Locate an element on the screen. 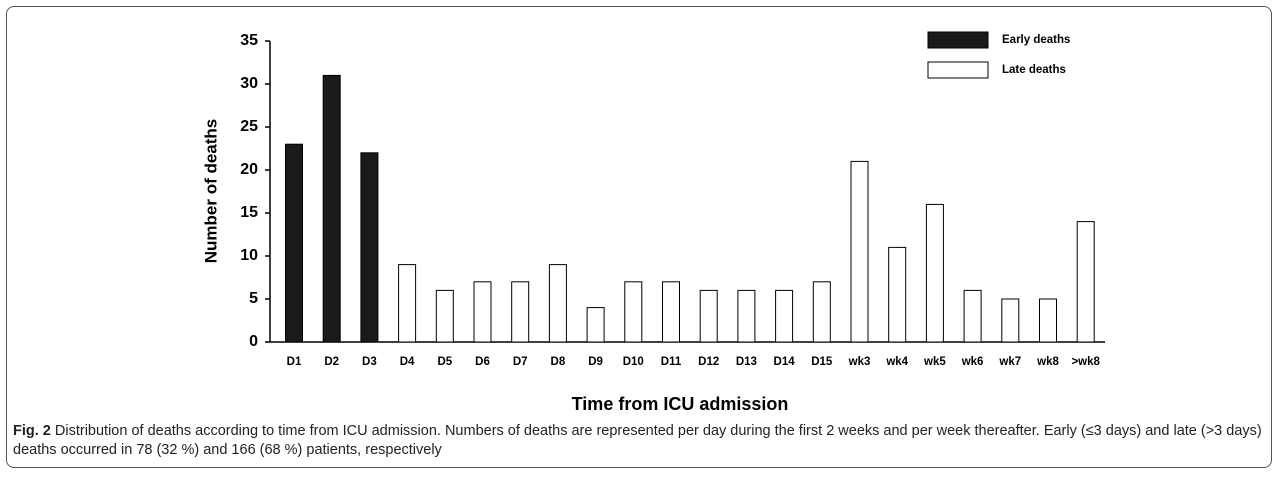 The height and width of the screenshot is (479, 1282). x-tick-label: wk7 is located at coordinates (1009, 362).